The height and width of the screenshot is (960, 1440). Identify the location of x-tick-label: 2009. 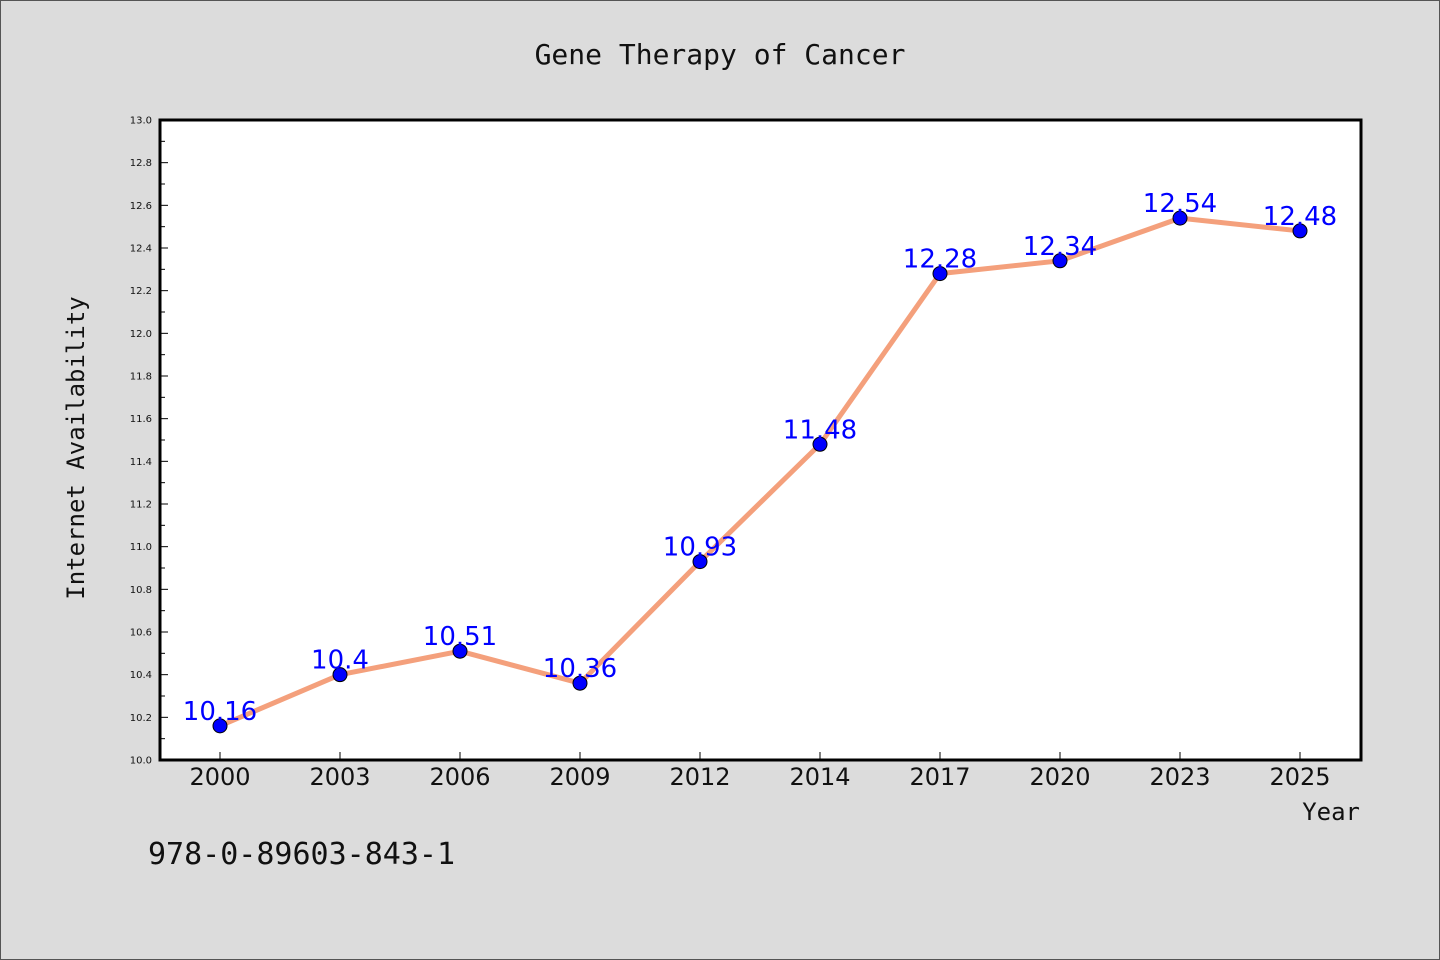
(579, 777).